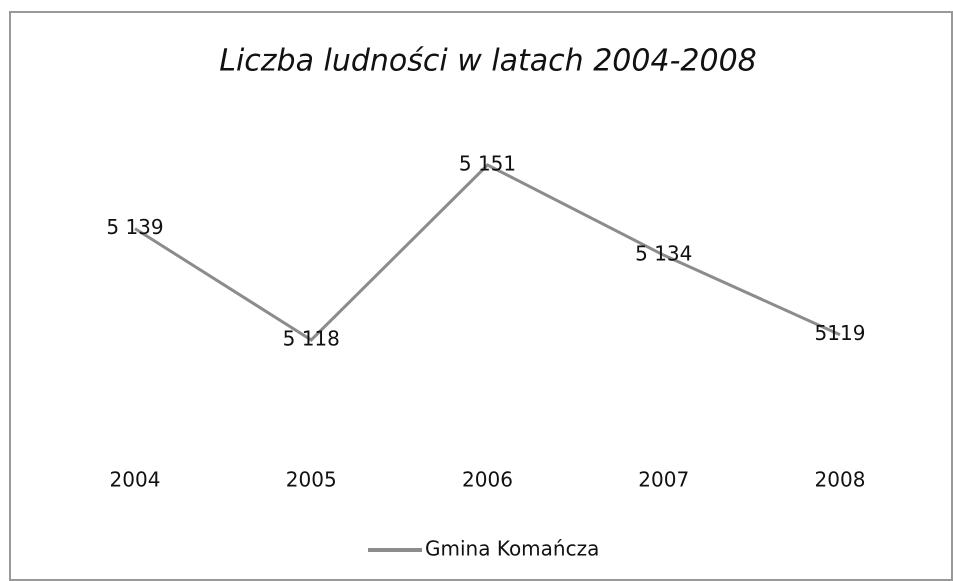 This screenshot has height=581, width=953. Describe the element at coordinates (135, 480) in the screenshot. I see `x-tick-label: 2004` at that location.